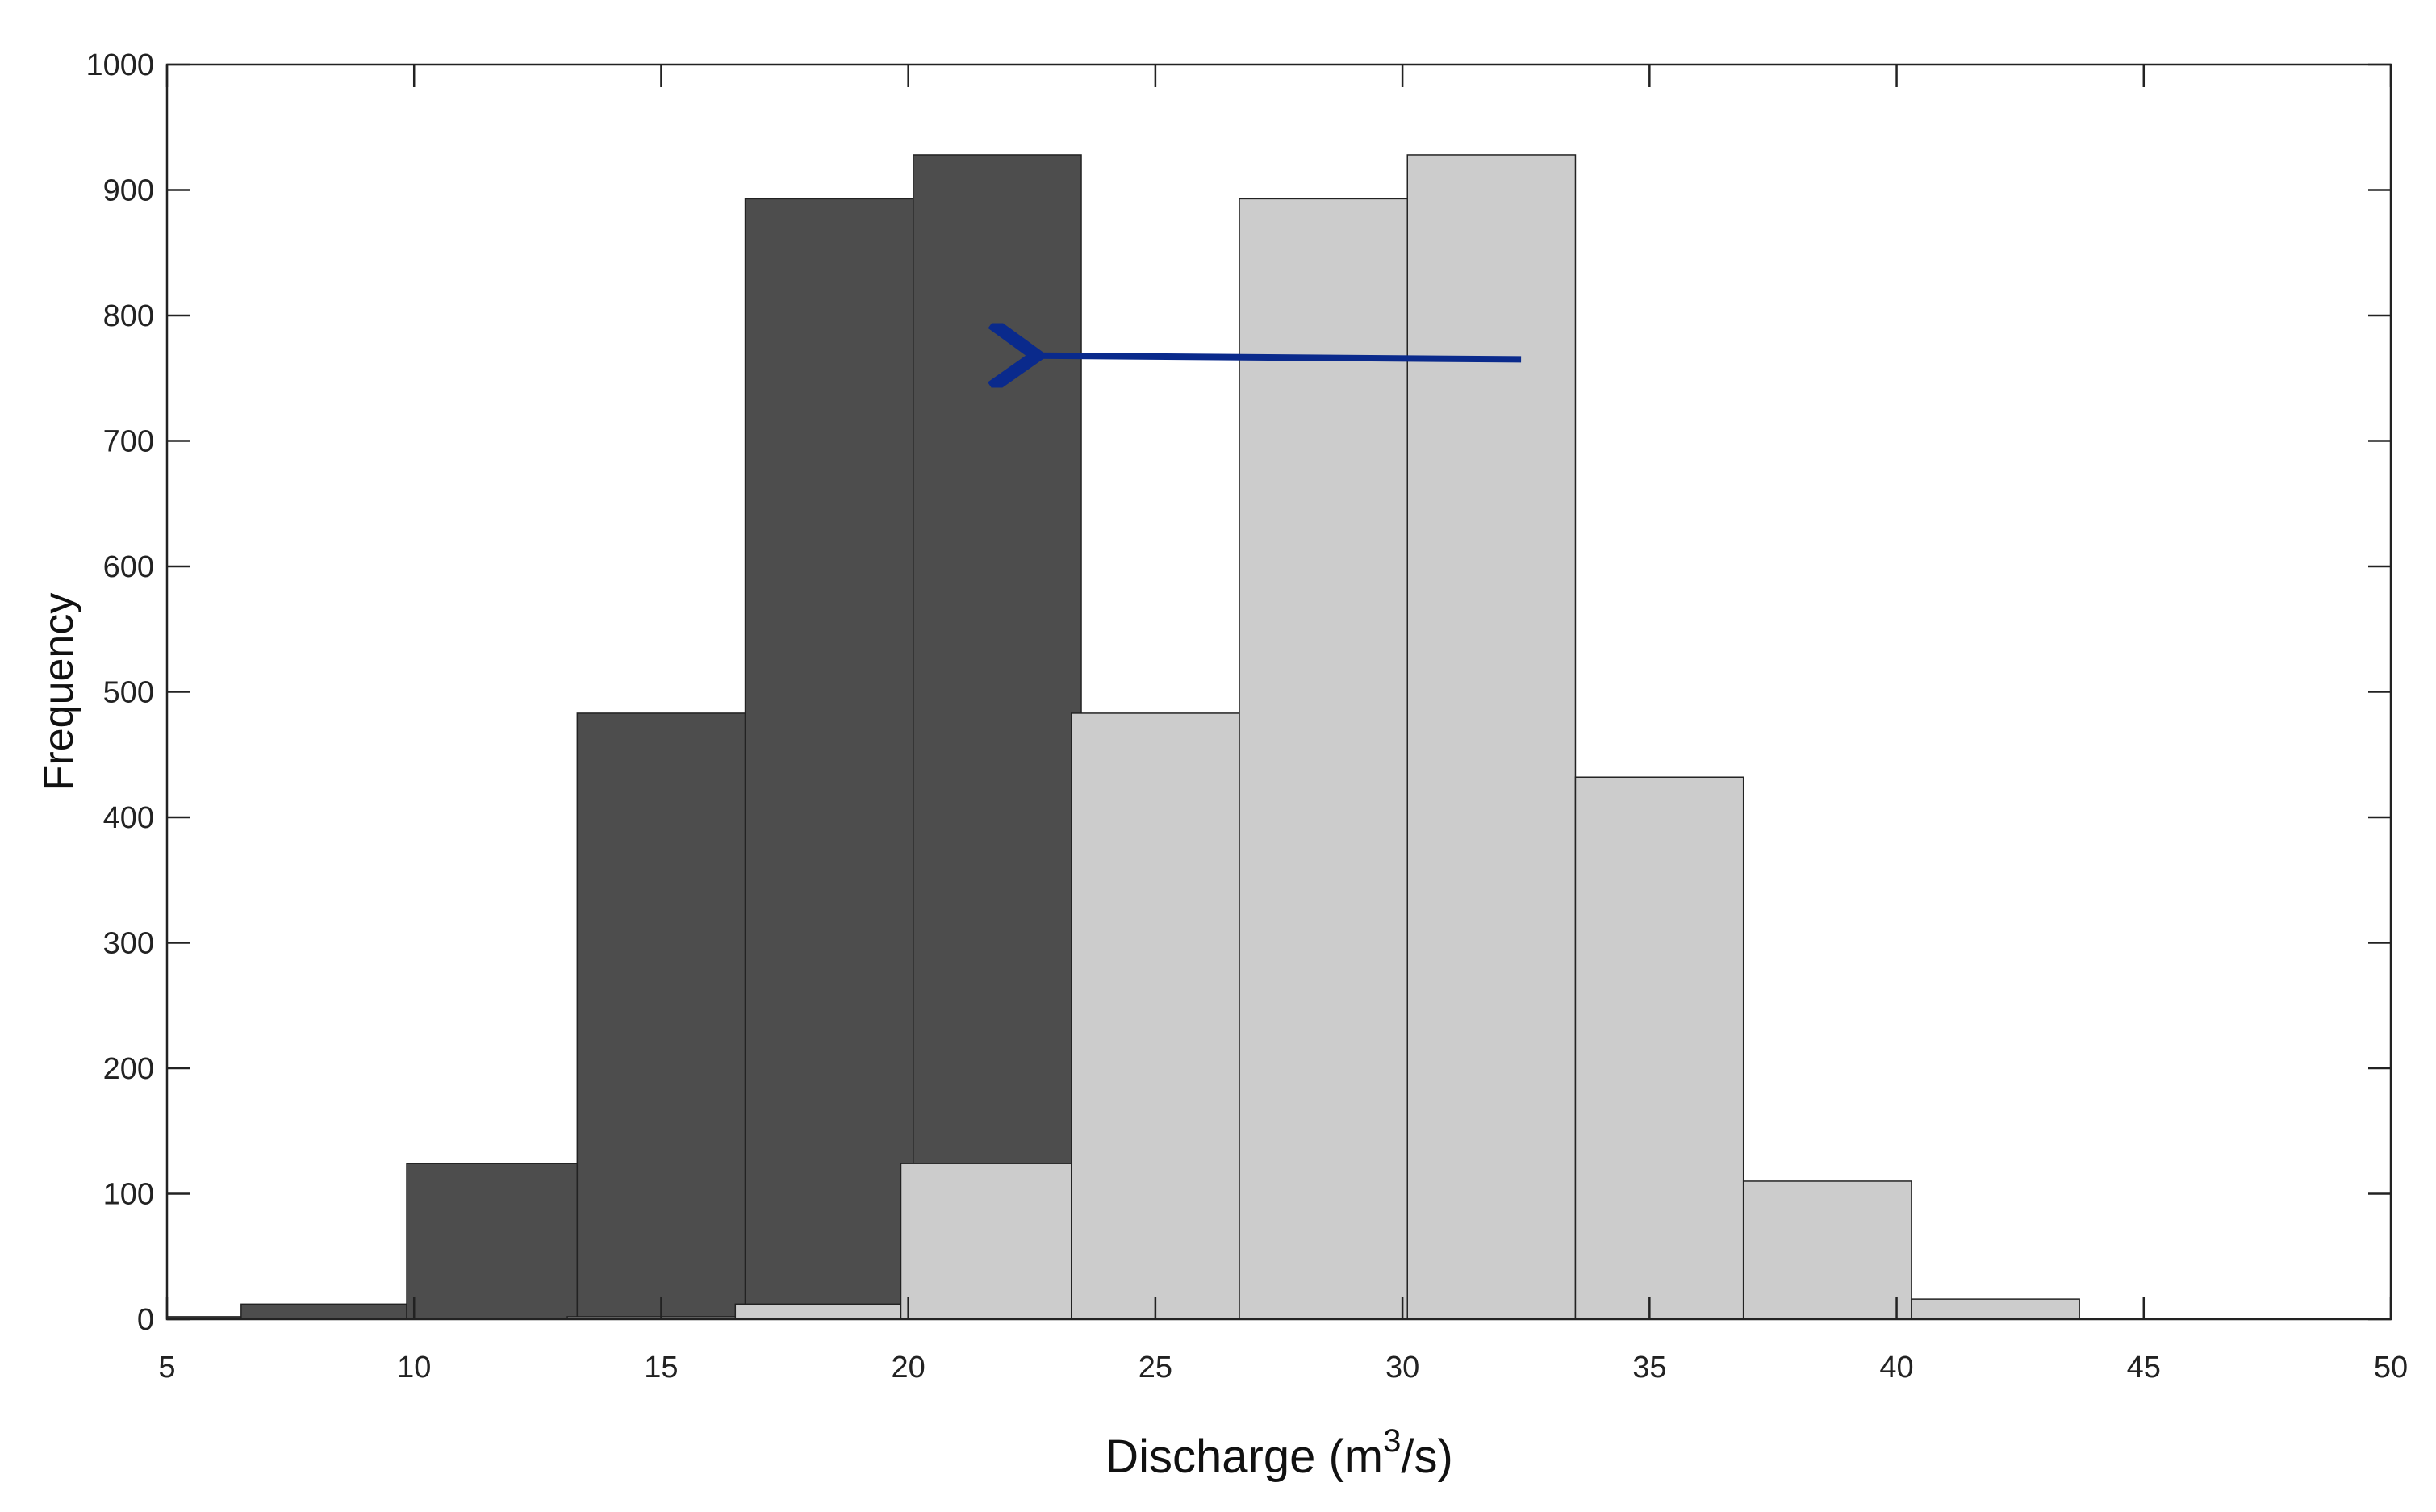 This screenshot has width=2436, height=1512. What do you see at coordinates (1896, 1368) in the screenshot?
I see `x-tick-label: 40` at bounding box center [1896, 1368].